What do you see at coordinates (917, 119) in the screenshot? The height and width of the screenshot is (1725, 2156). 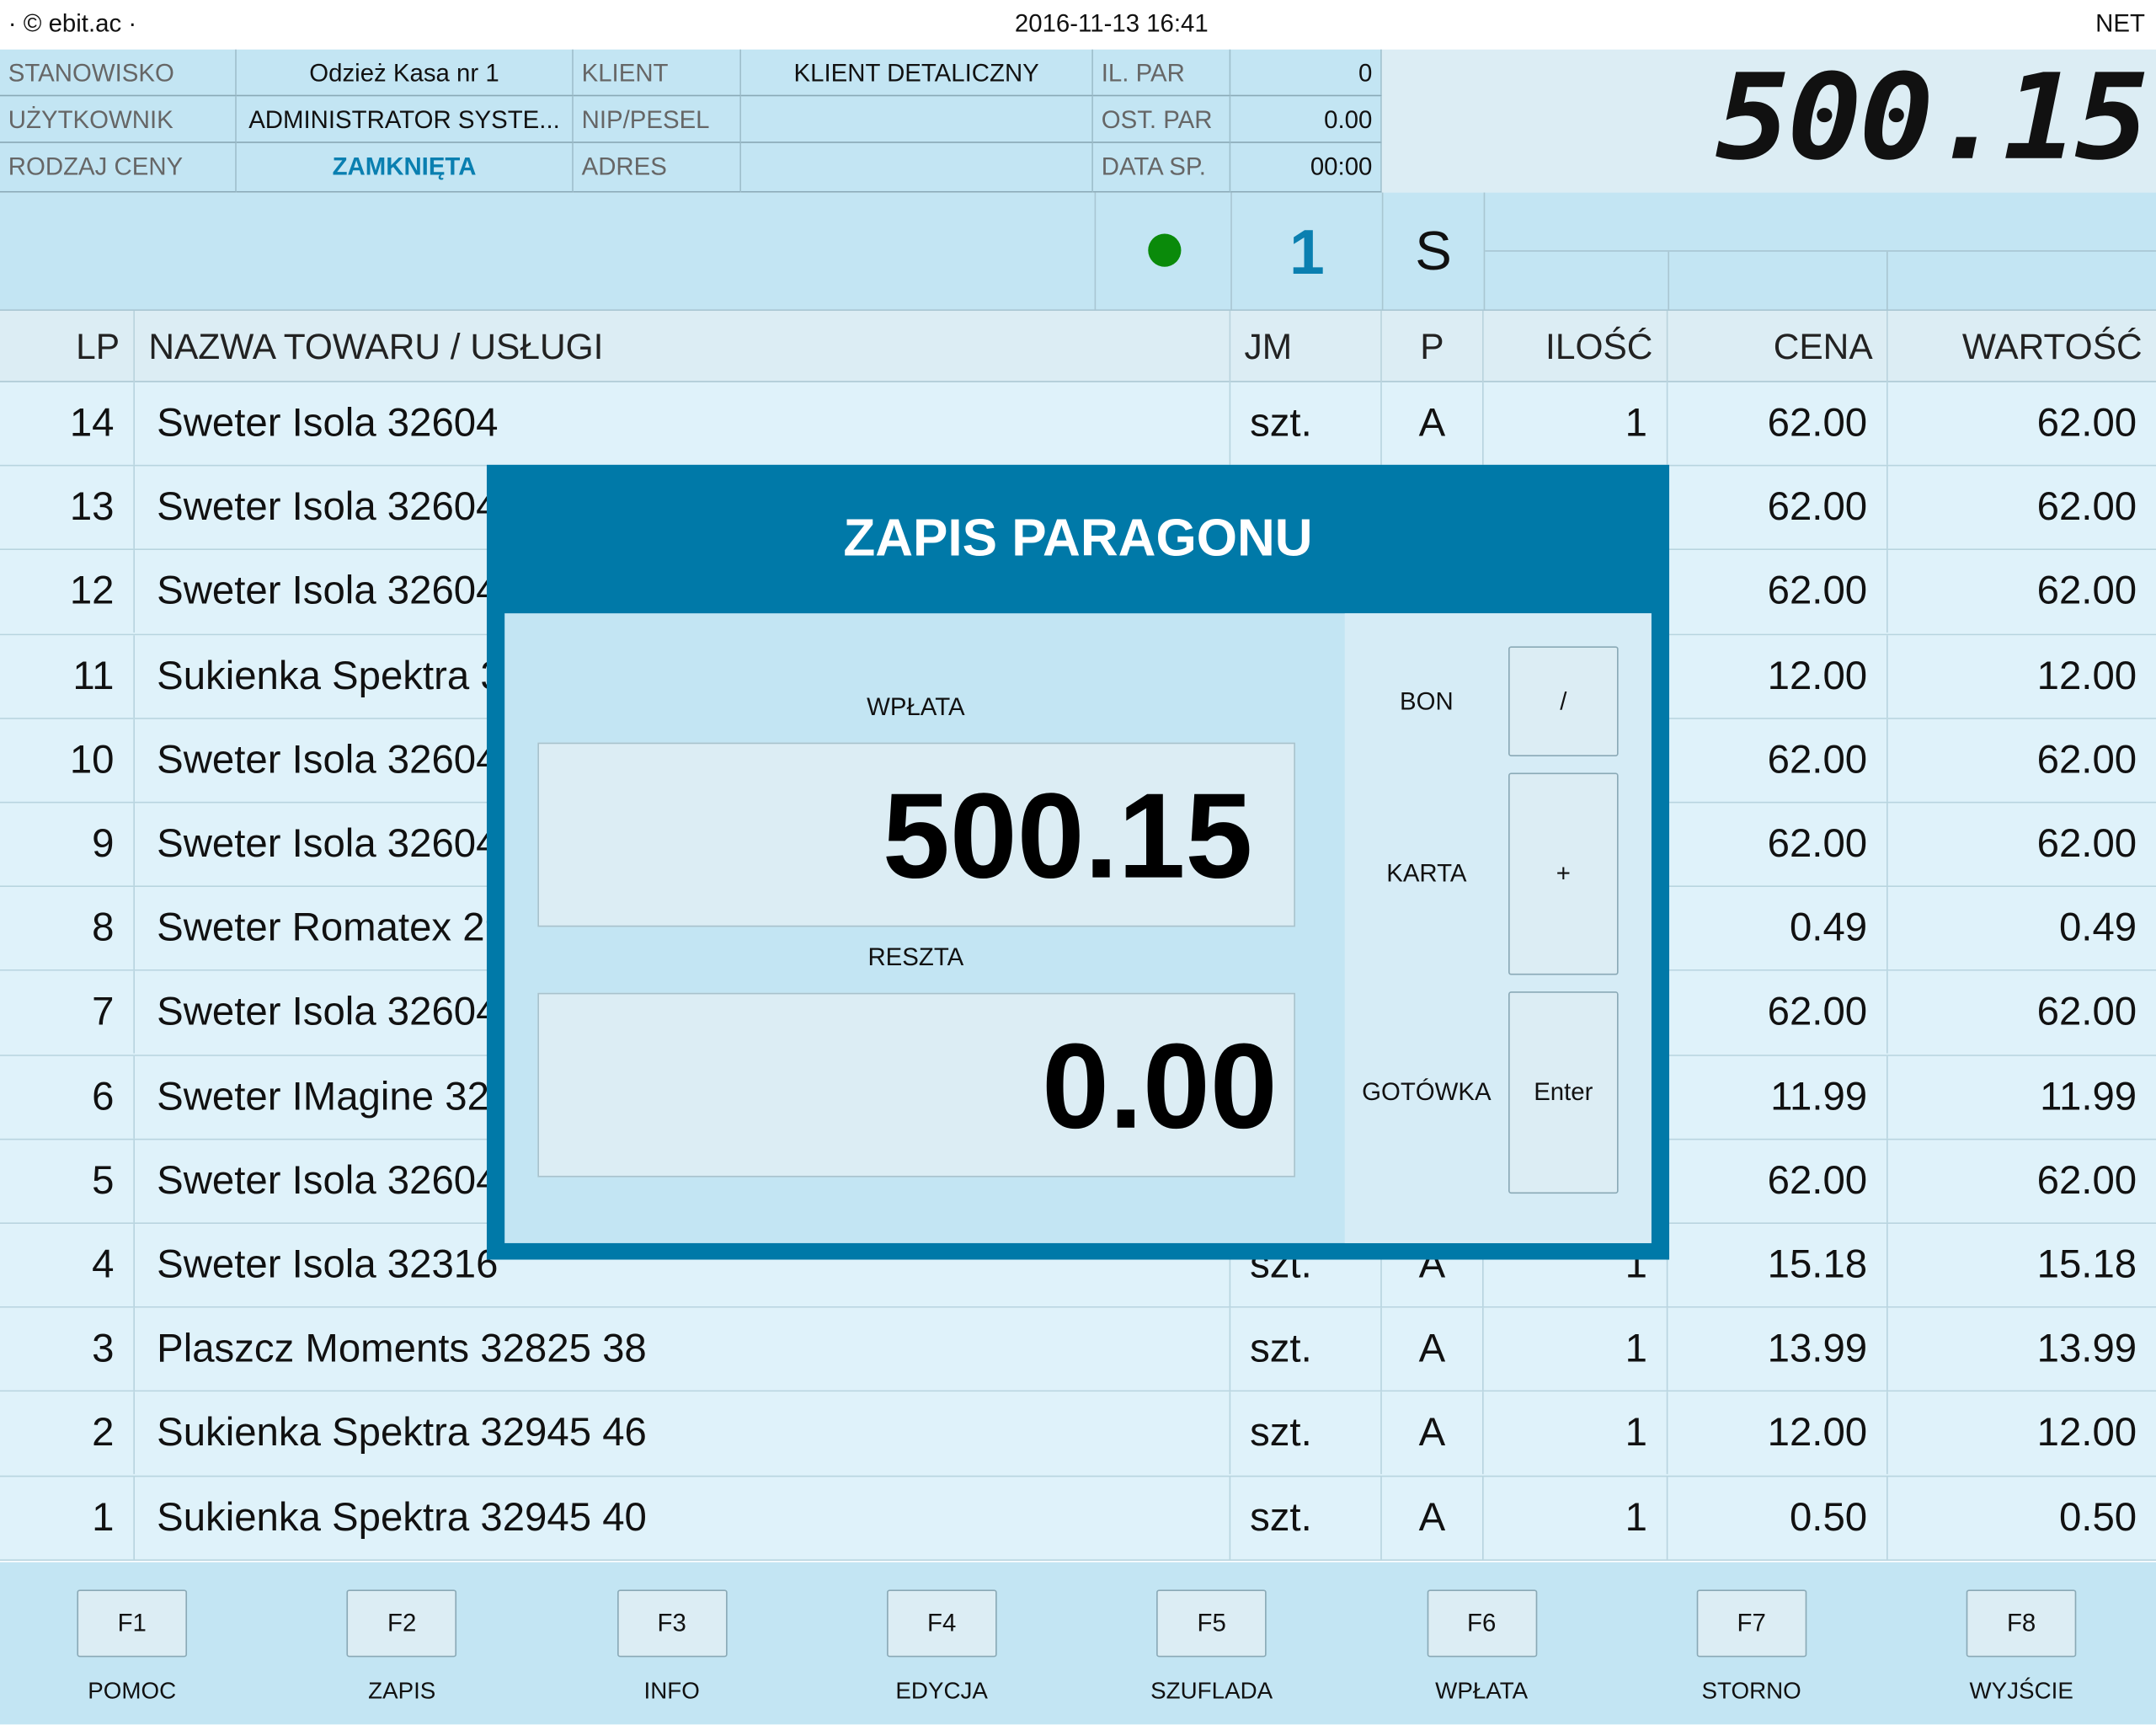 I see `nip-value` at bounding box center [917, 119].